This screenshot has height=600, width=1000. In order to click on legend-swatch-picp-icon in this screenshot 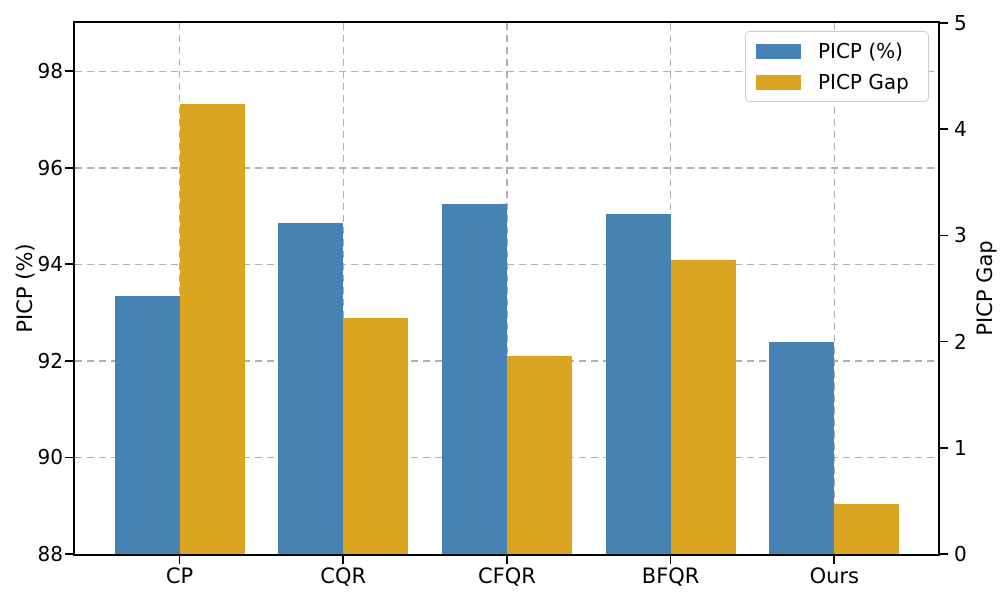, I will do `click(778, 51)`.